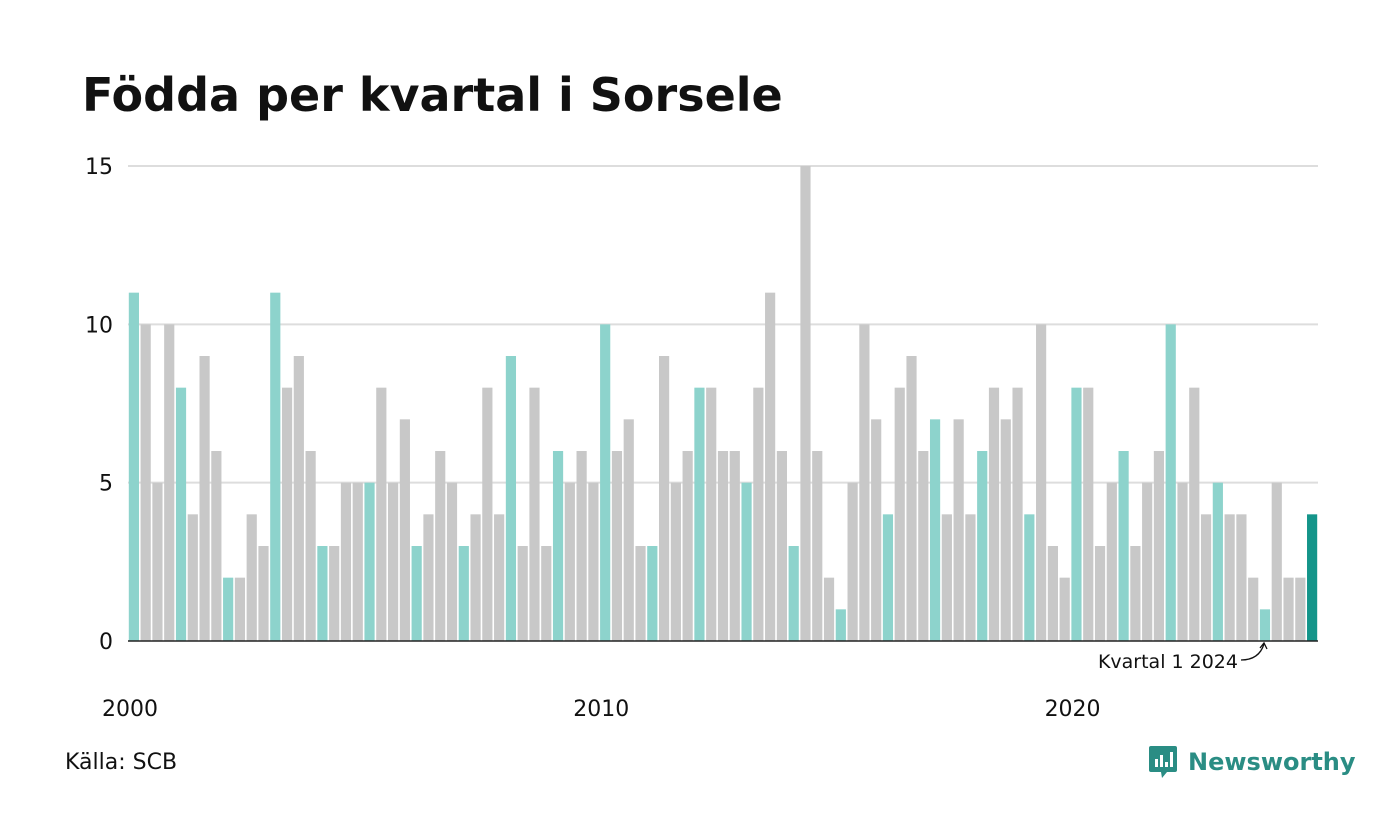  I want to click on x-tick-label: 2010, so click(601, 709).